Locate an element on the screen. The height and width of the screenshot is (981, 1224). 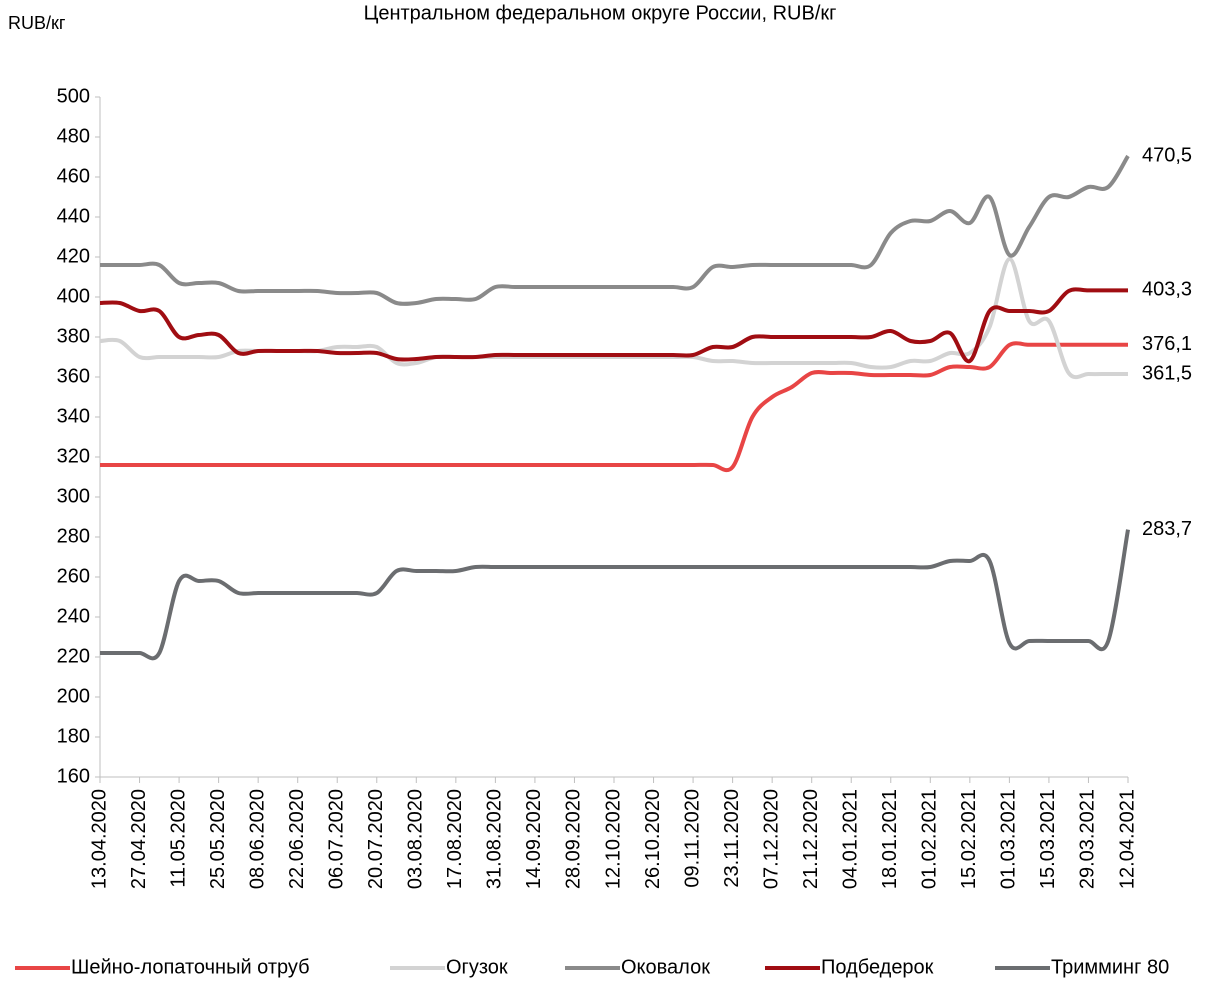
x-tick-label: 22.06.2020 is located at coordinates (297, 839).